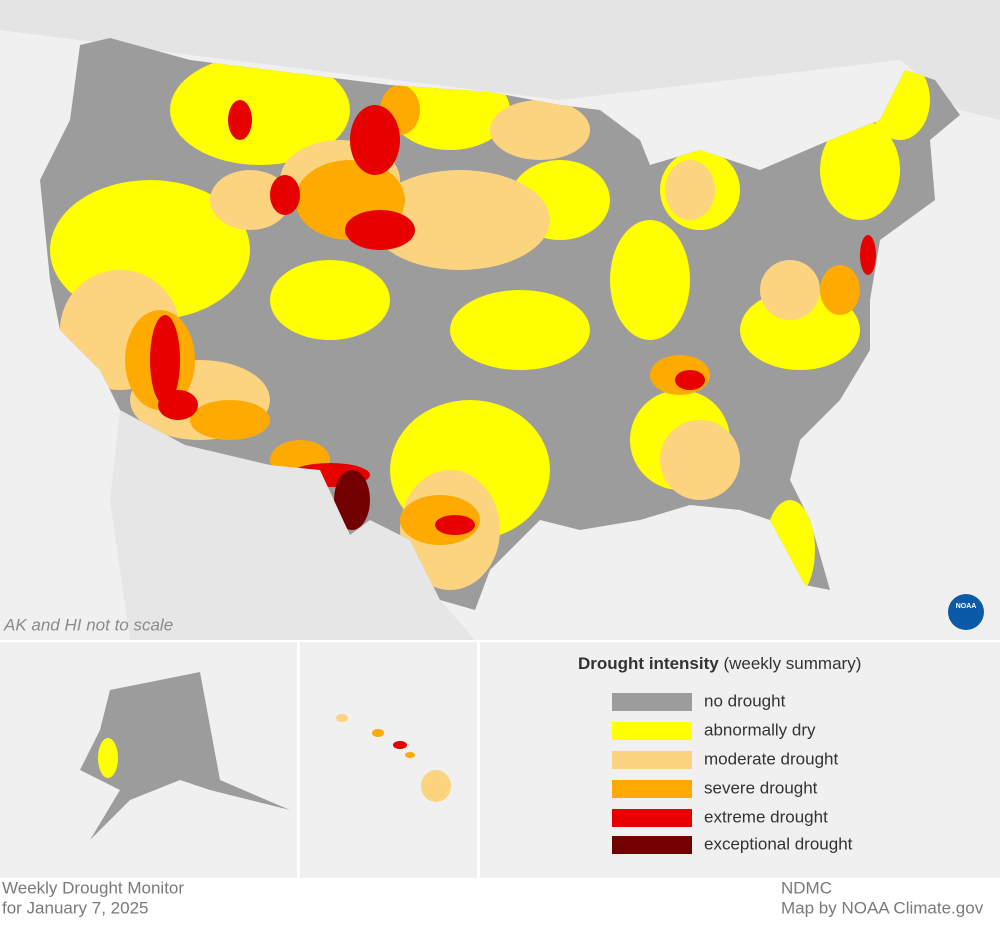 This screenshot has height=938, width=1000. I want to click on scale-note: AK and HI not to scale, so click(88, 624).